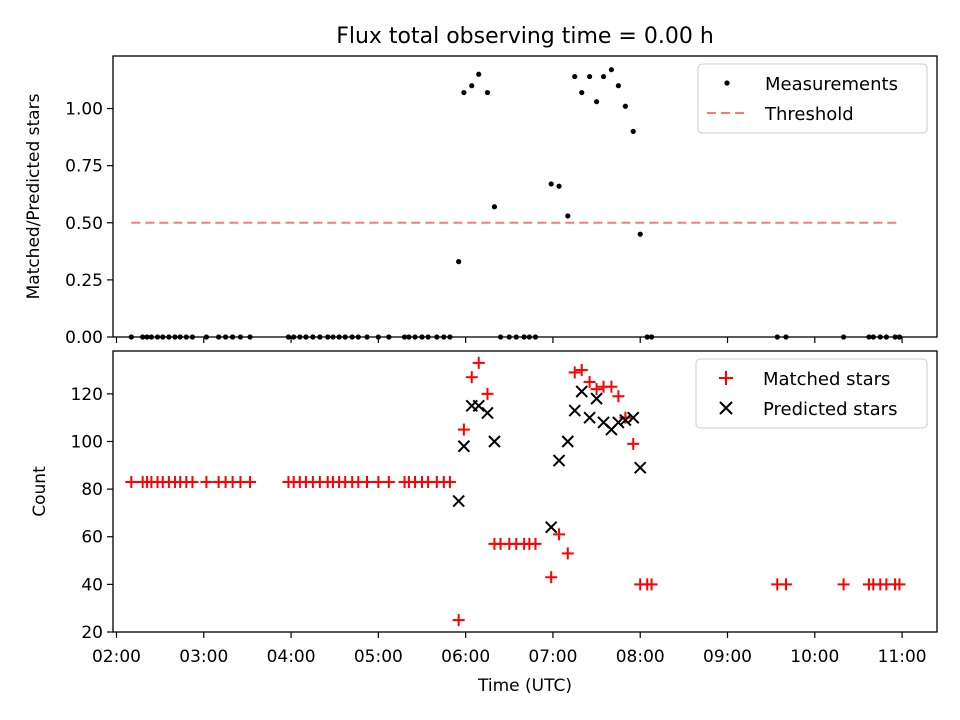  What do you see at coordinates (84, 110) in the screenshot?
I see `top-y-tick-label: 1.00` at bounding box center [84, 110].